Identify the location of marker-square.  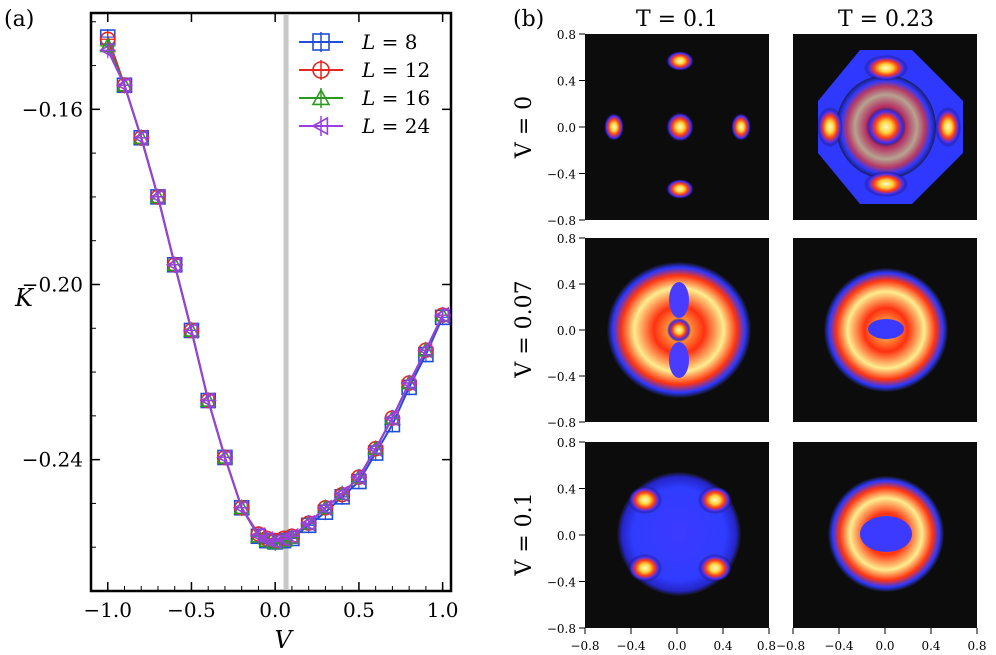
(321, 42).